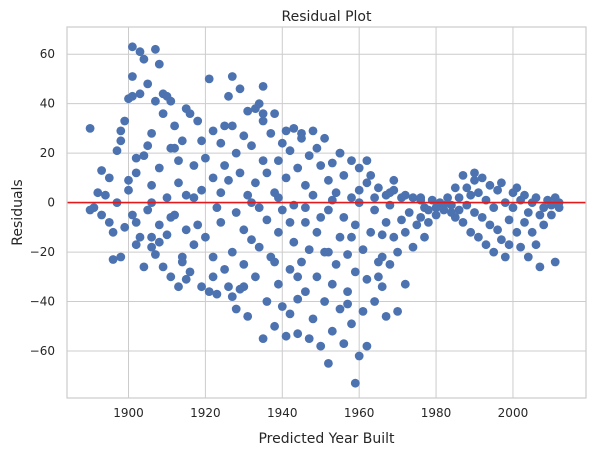 The height and width of the screenshot is (455, 597). What do you see at coordinates (18, 212) in the screenshot?
I see `y-axis-label: Residuals` at bounding box center [18, 212].